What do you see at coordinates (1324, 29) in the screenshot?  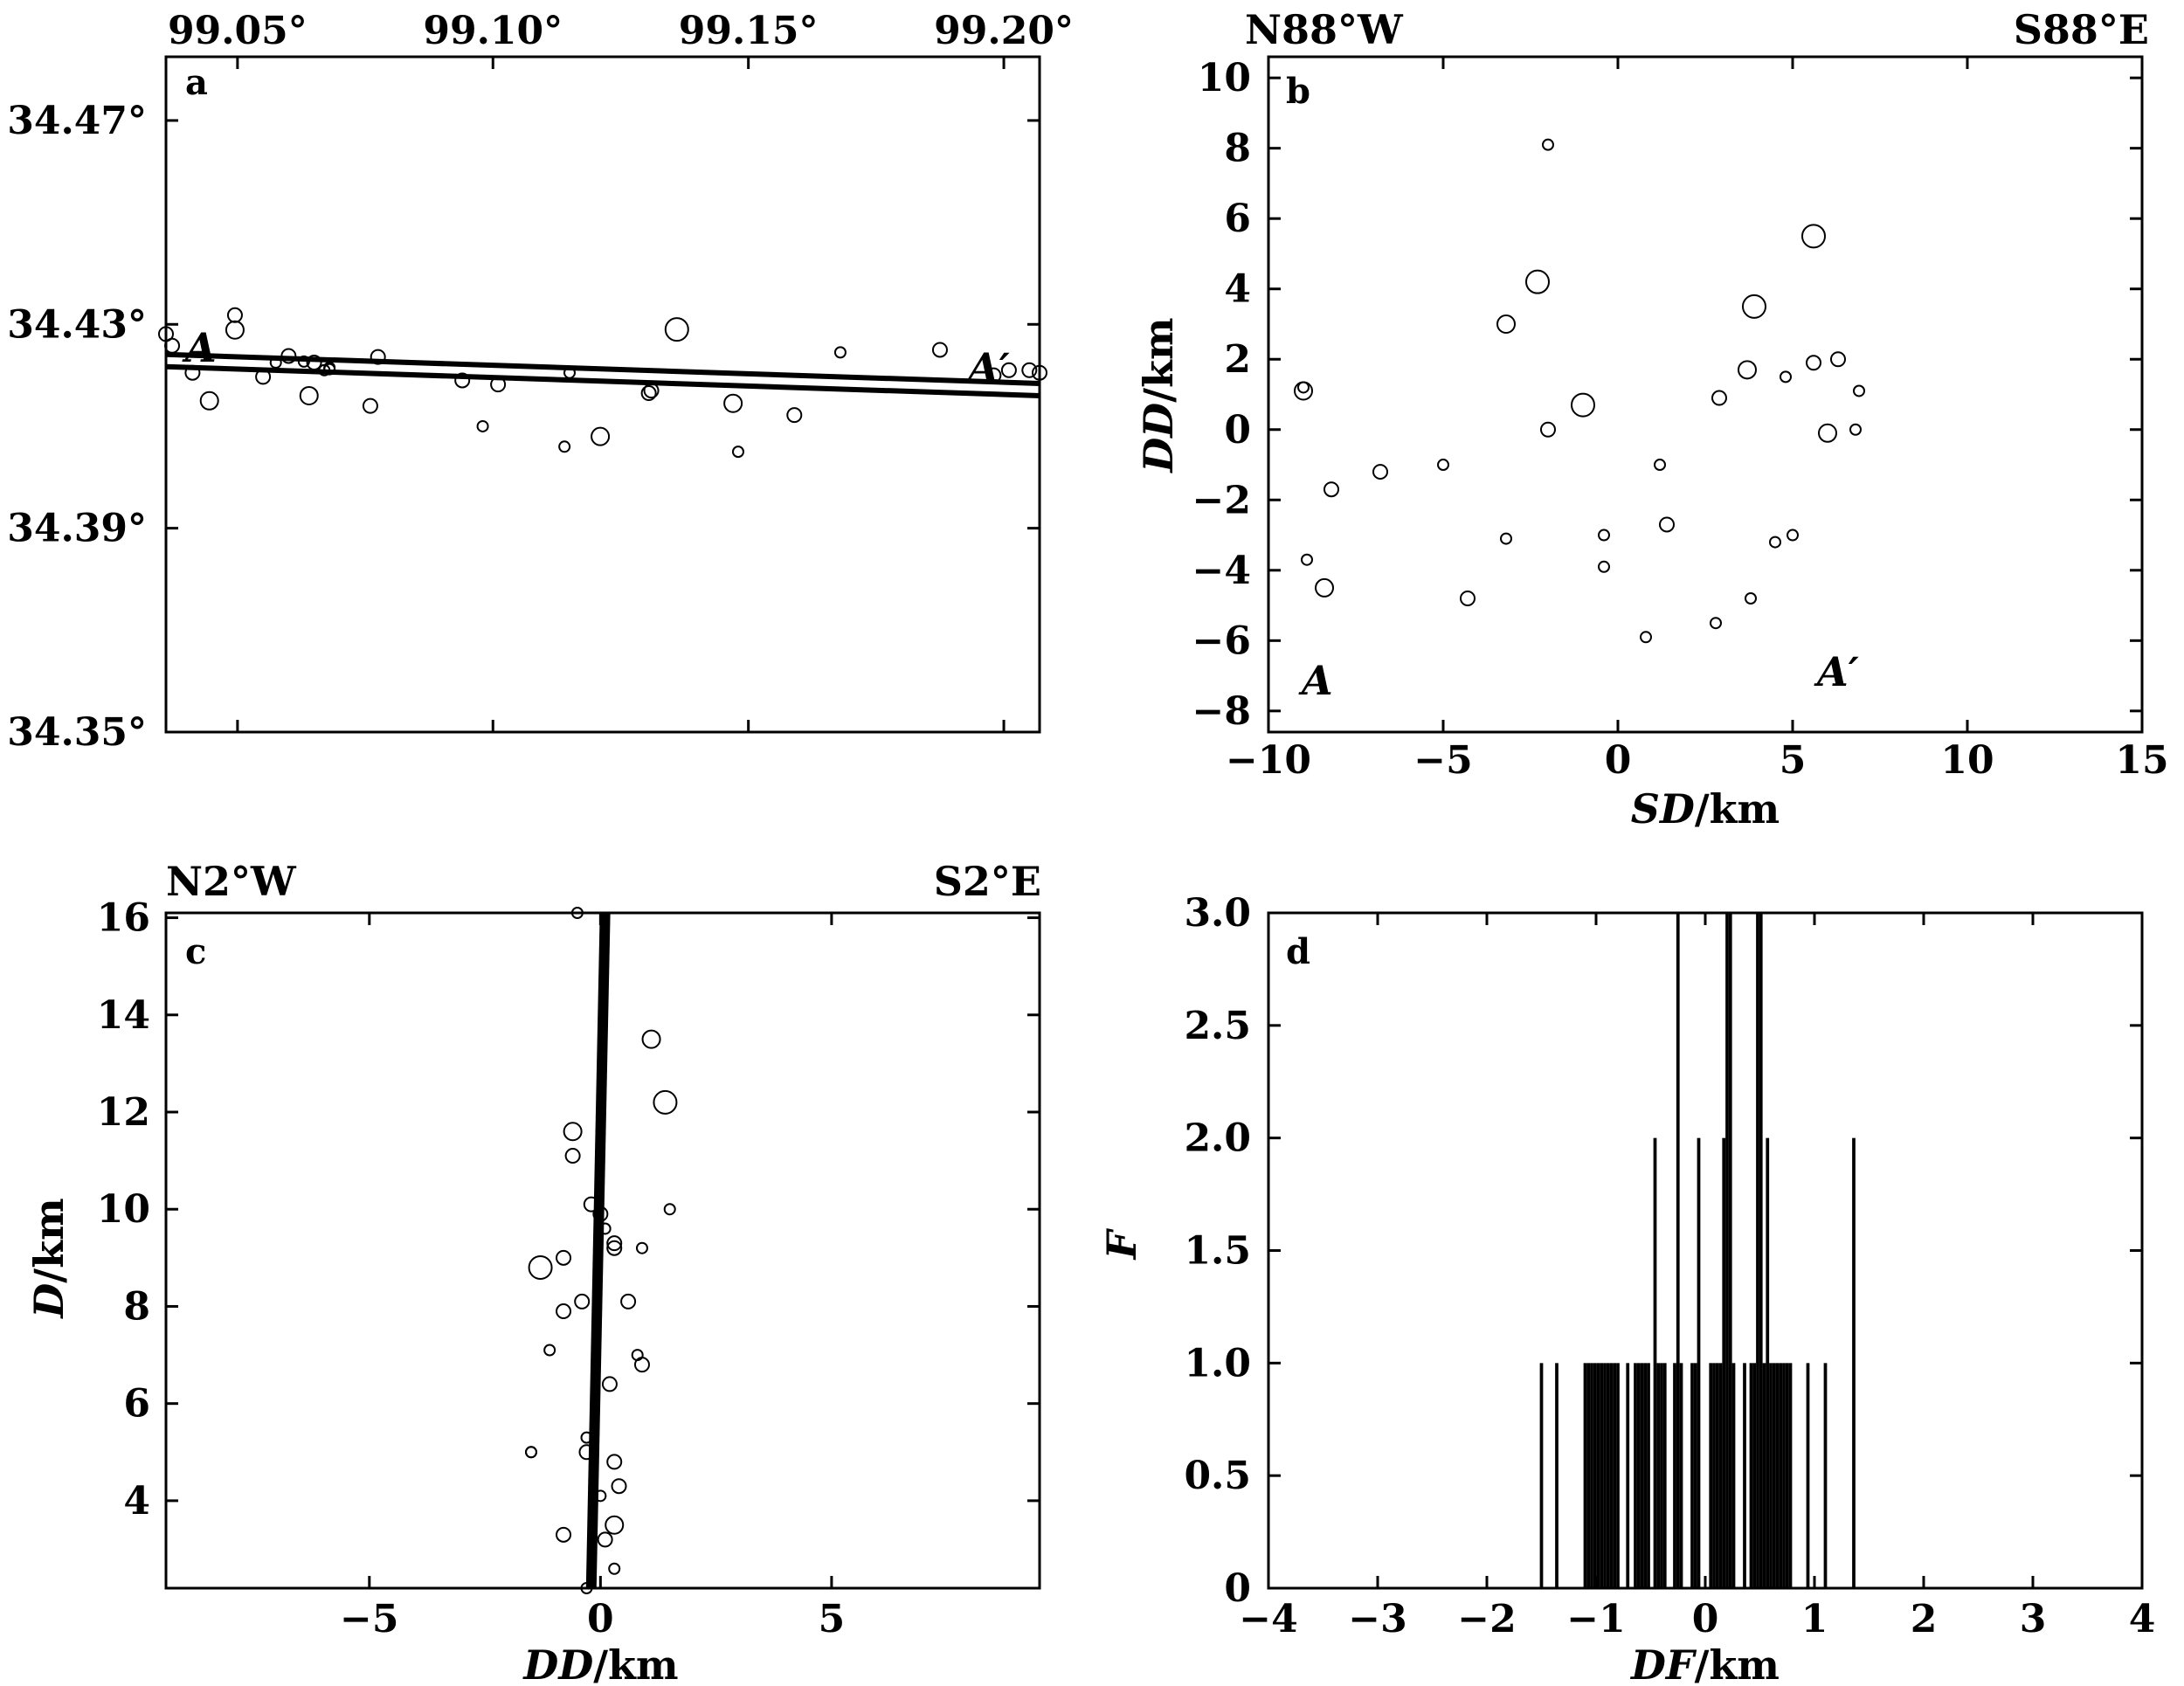 I see `azimuth-left-label: N88°W` at bounding box center [1324, 29].